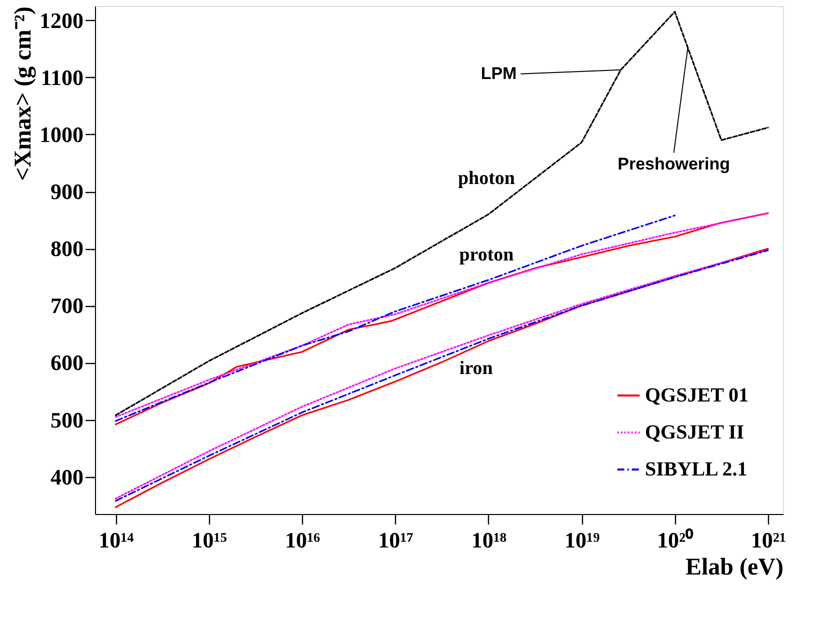 This screenshot has width=821, height=619. Describe the element at coordinates (489, 540) in the screenshot. I see `x-tick-label: 10¹⁸` at that location.